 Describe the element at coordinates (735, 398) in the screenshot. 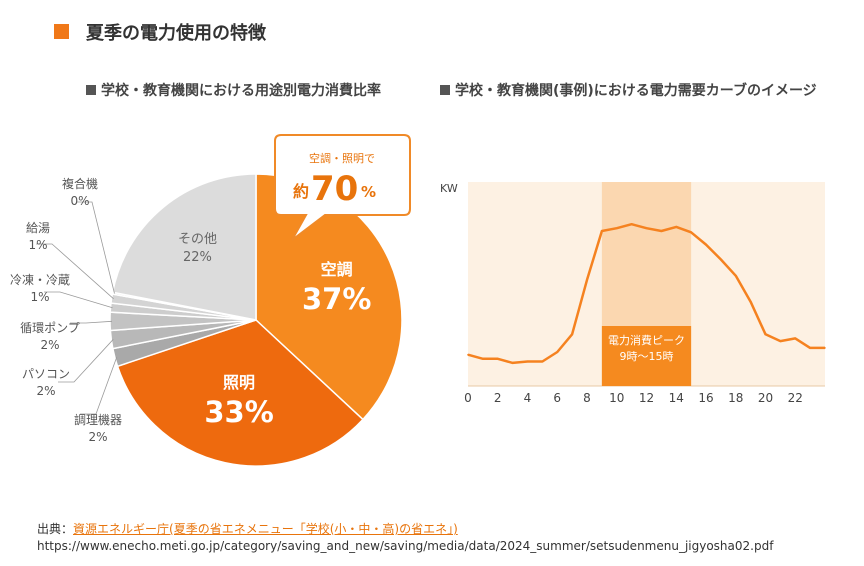

I see `x-tick-label: 18` at that location.